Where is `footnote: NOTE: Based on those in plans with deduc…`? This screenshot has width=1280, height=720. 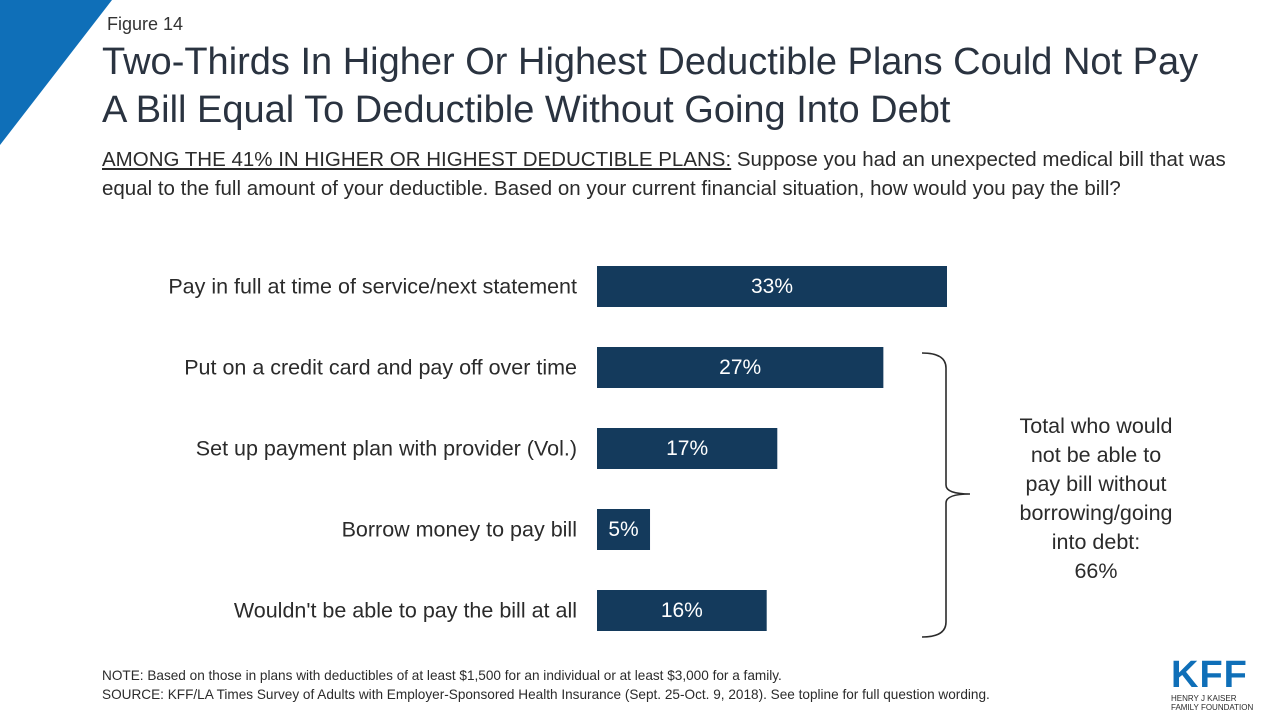 footnote: NOTE: Based on those in plans with deduc… is located at coordinates (632, 685).